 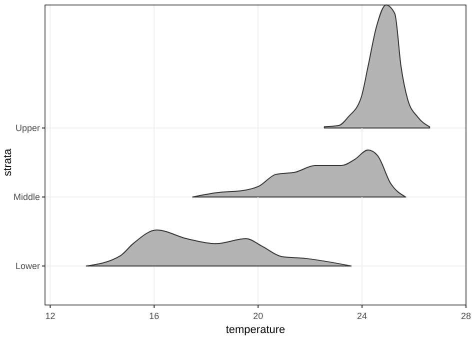 What do you see at coordinates (27, 128) in the screenshot?
I see `legend-label: Upper` at bounding box center [27, 128].